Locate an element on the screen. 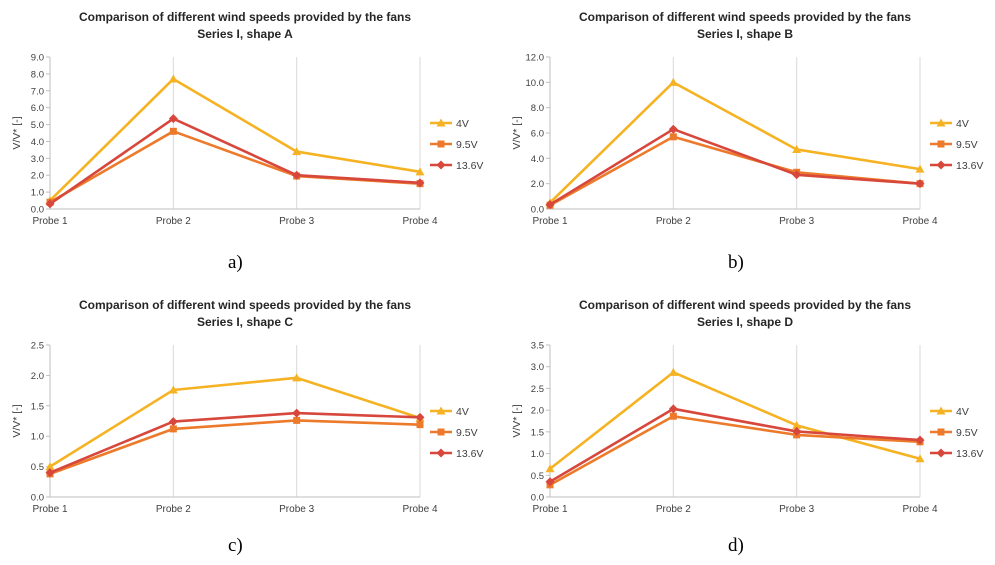  y-tick-label: 12.0 is located at coordinates (535, 58).